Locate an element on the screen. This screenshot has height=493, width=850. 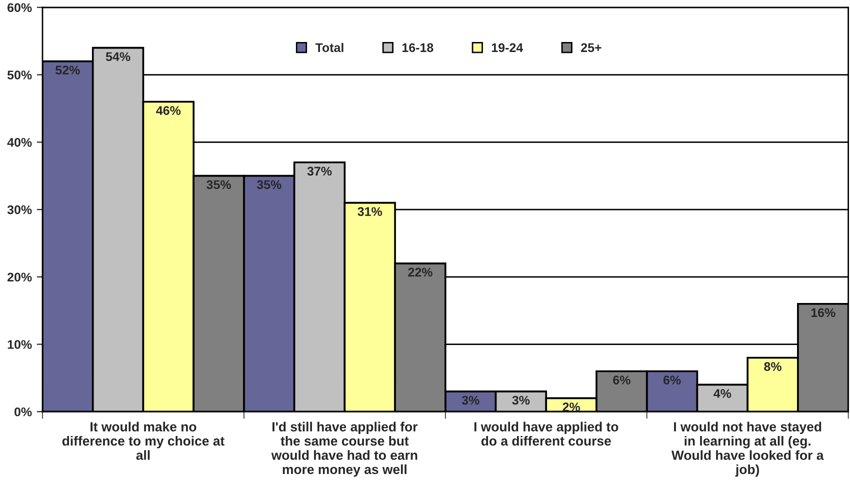
y-tick-label: 30% is located at coordinates (19, 209).